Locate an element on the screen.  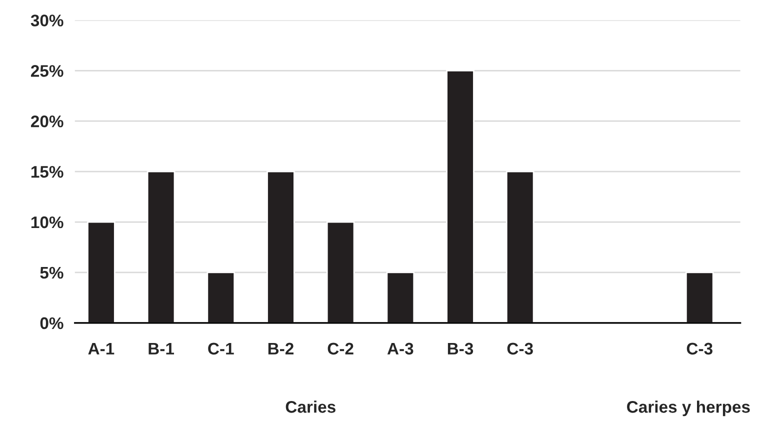
x-tick-label: C-1 is located at coordinates (221, 348).